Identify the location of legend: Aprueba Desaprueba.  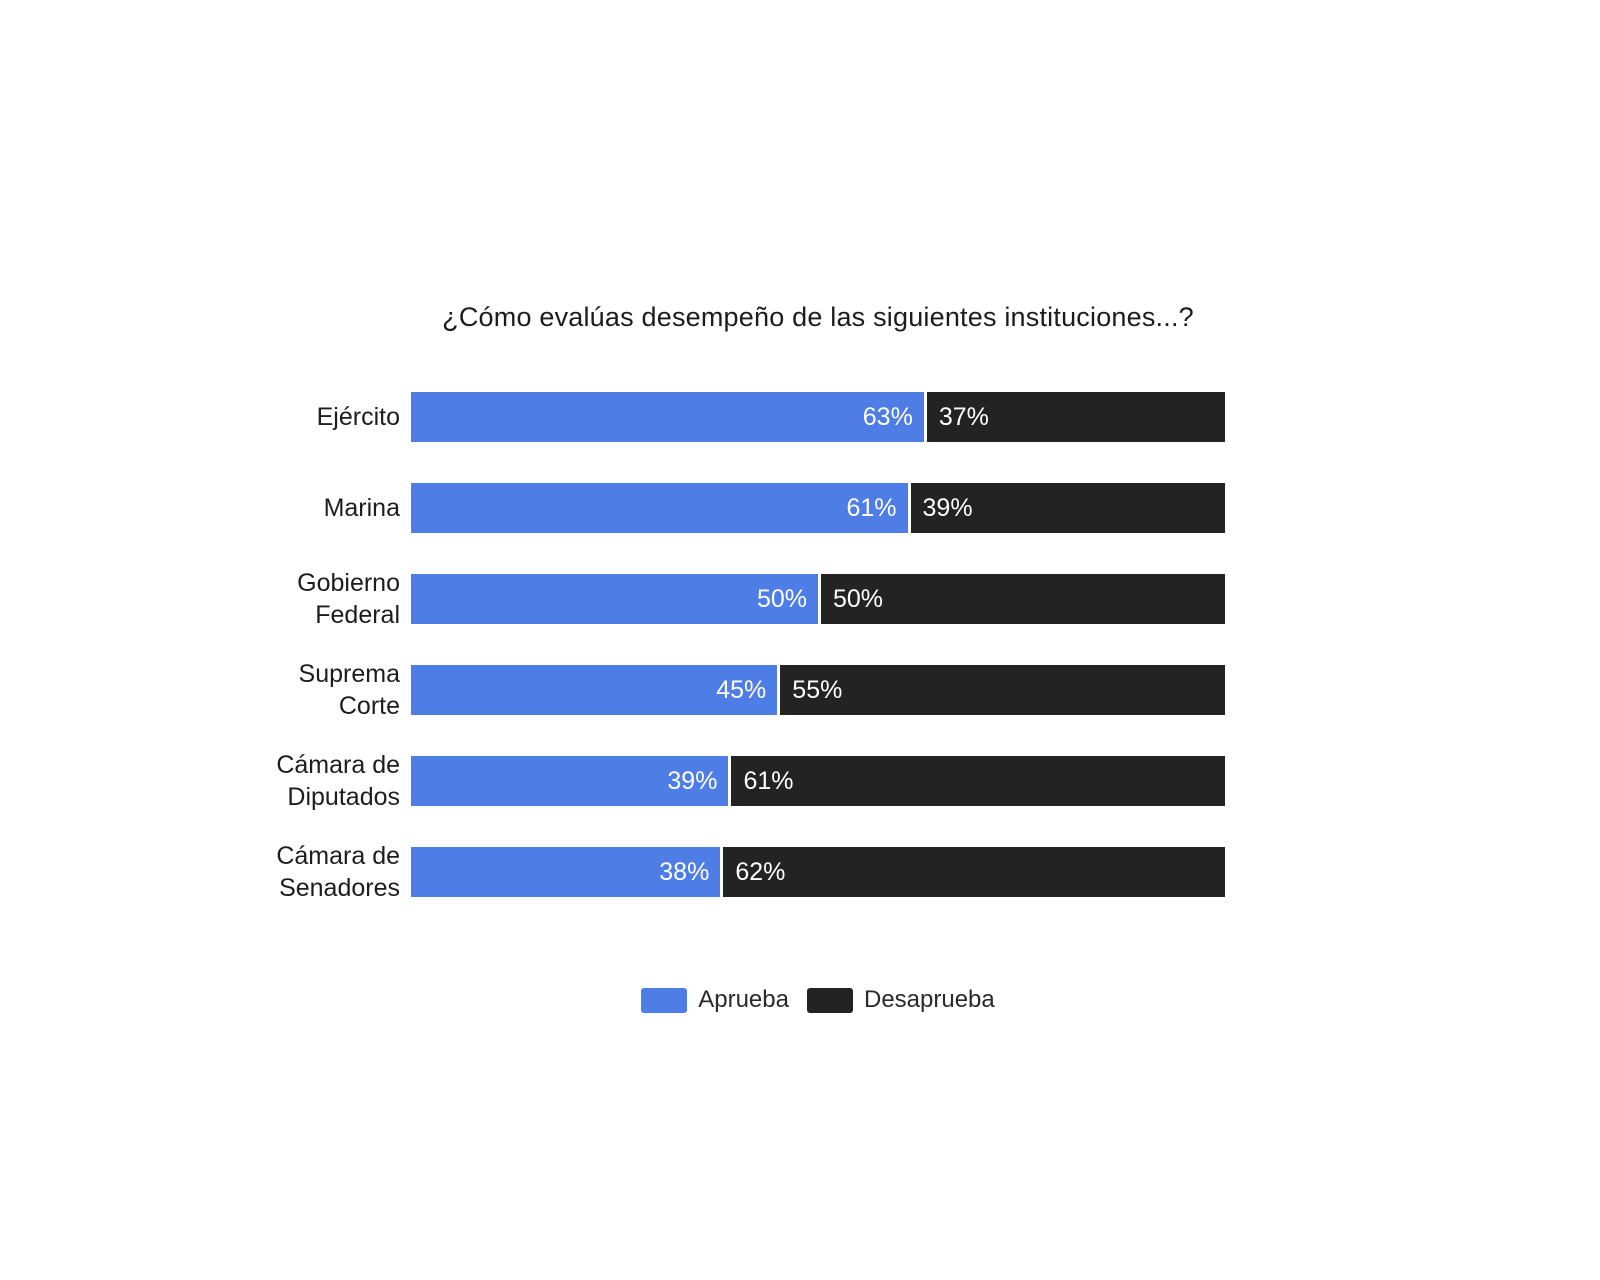
(818, 1000).